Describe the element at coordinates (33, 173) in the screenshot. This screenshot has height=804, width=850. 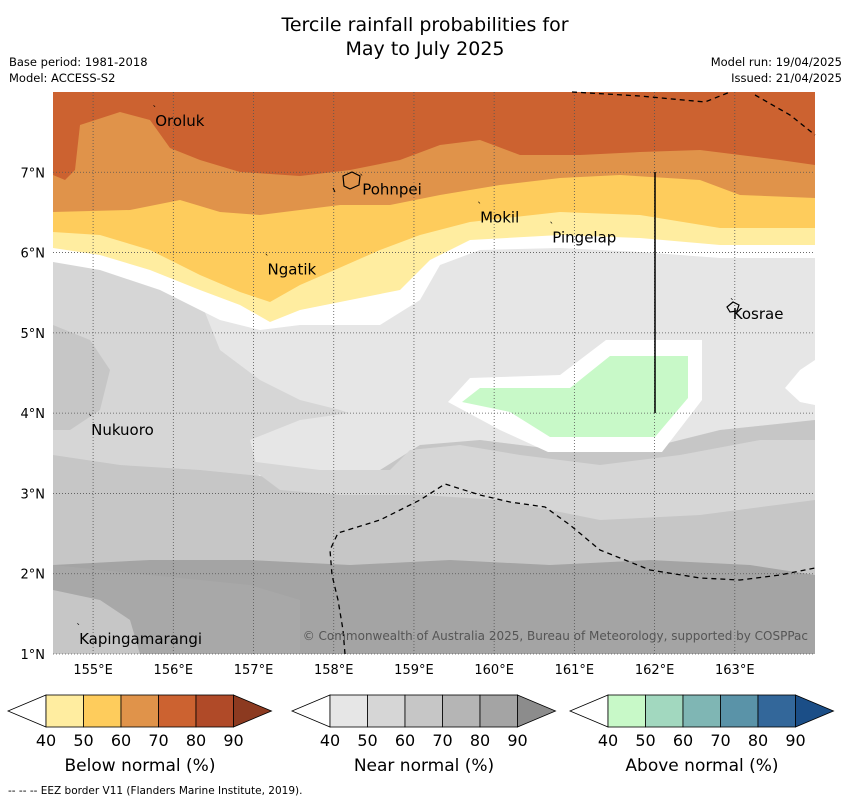
I see `lat-tick-label: 7°N` at that location.